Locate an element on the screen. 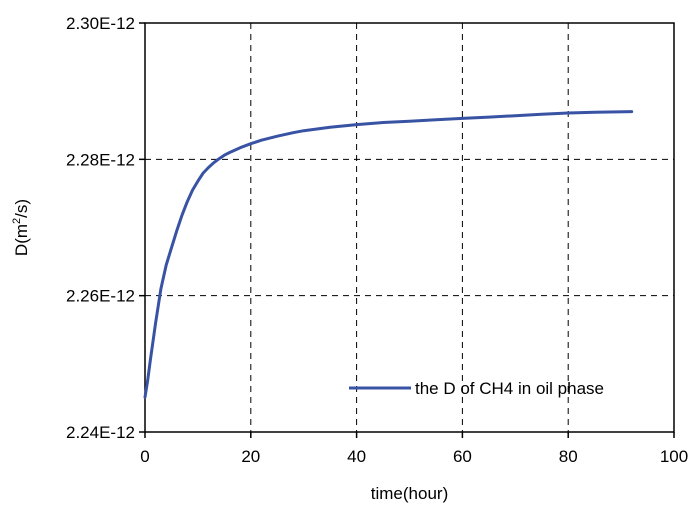  y-axis-label-superscript: 2 is located at coordinates (17, 221).